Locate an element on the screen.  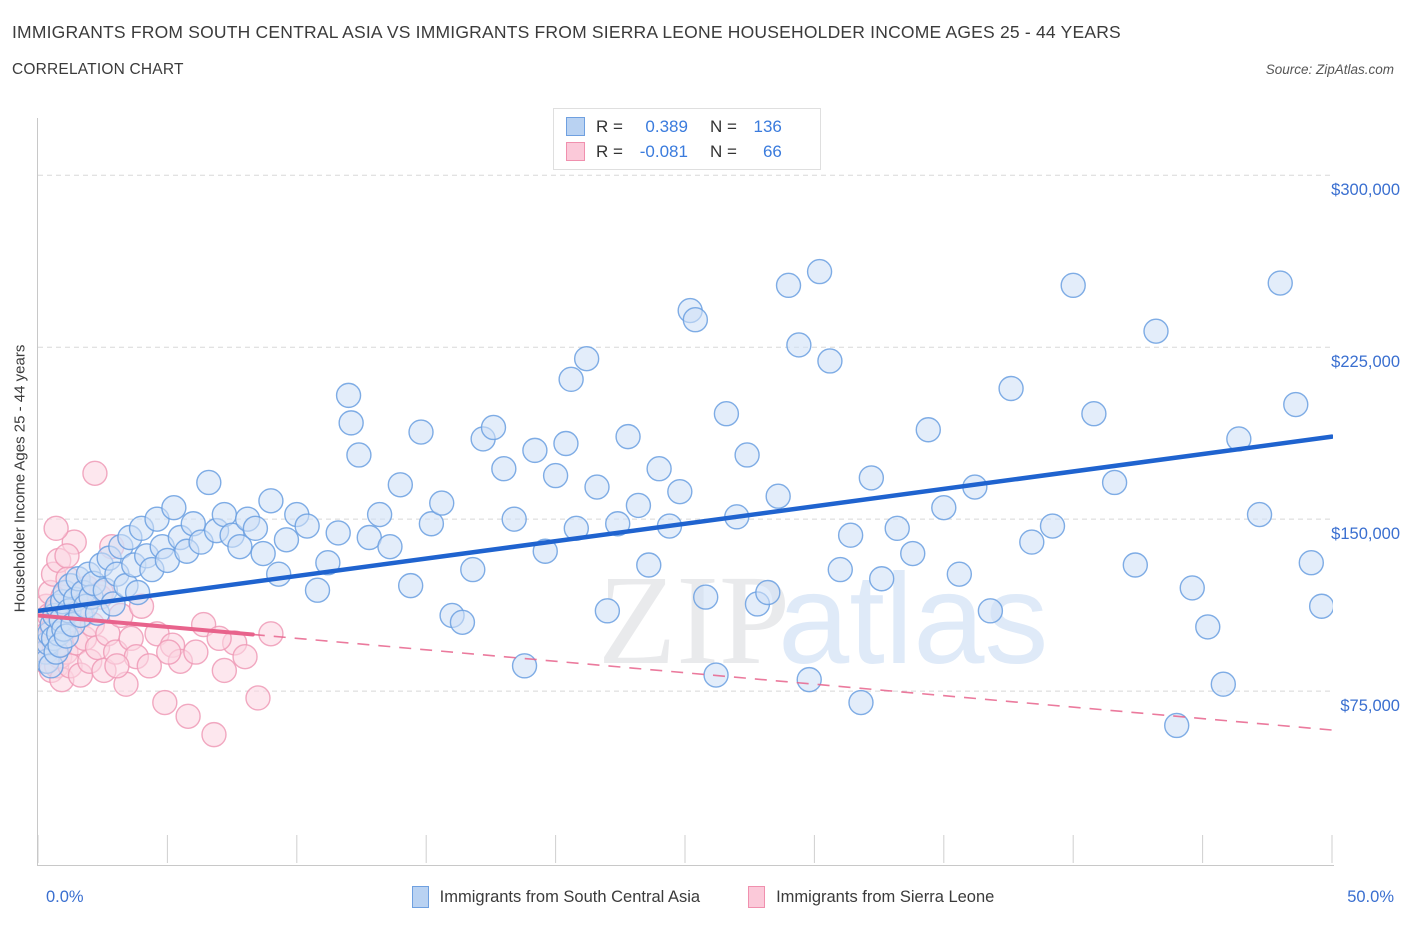
n-value-pink: 66 is located at coordinates (772, 151).